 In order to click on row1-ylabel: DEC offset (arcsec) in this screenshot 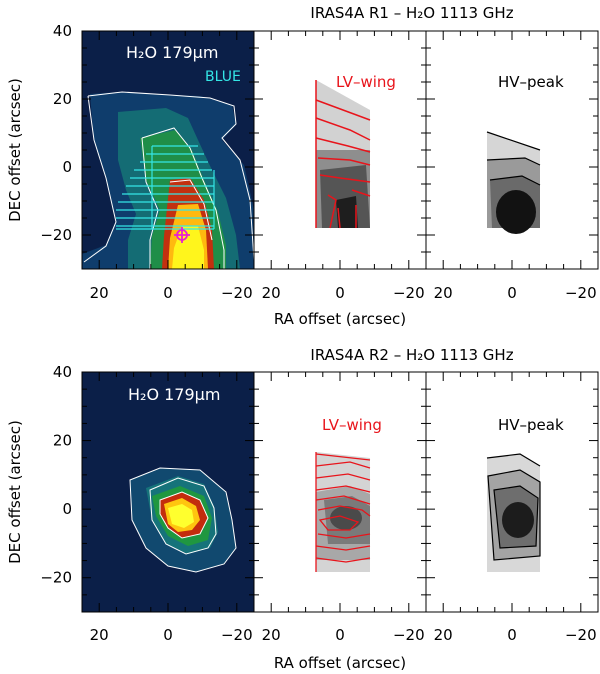, I will do `click(15, 150)`.